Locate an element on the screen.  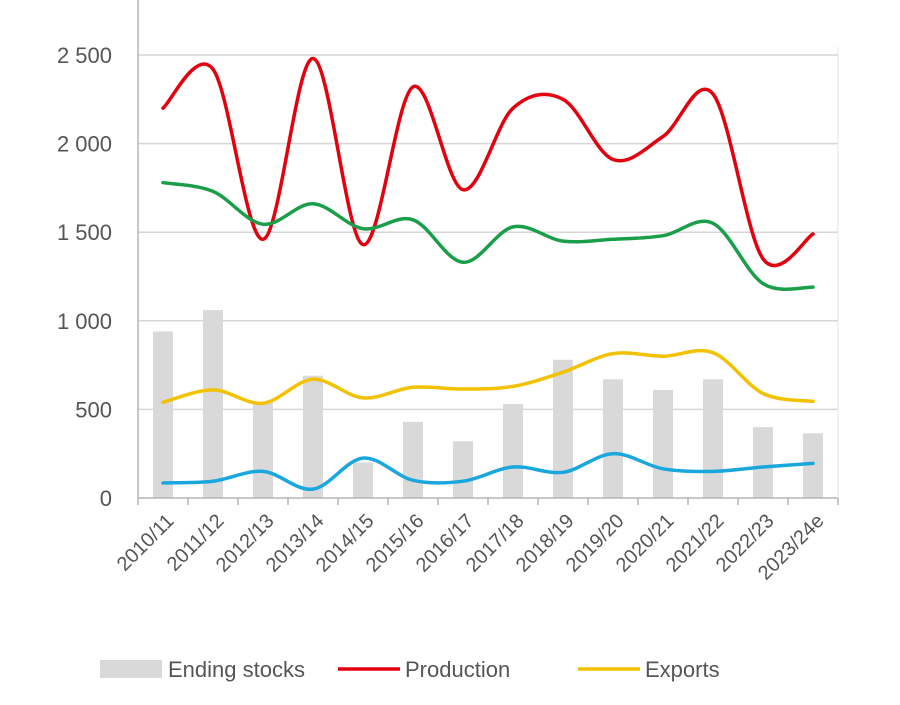
y-tick-label: 2 500 is located at coordinates (84, 55).